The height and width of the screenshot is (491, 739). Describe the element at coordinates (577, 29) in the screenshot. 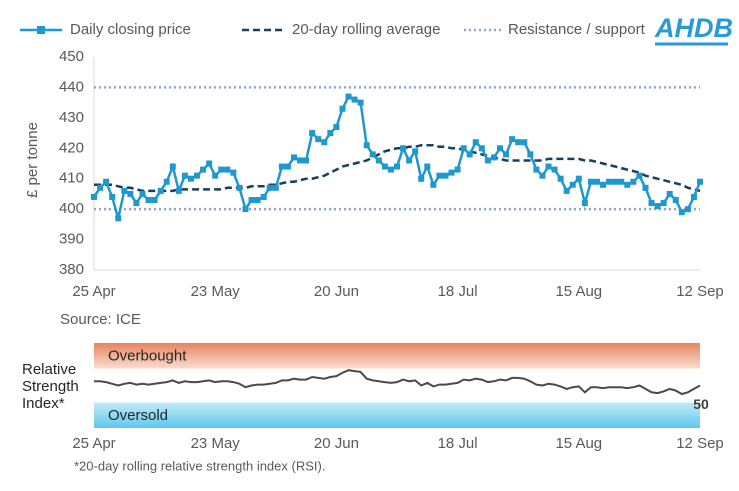

I see `legend-label: Resistance / support` at that location.